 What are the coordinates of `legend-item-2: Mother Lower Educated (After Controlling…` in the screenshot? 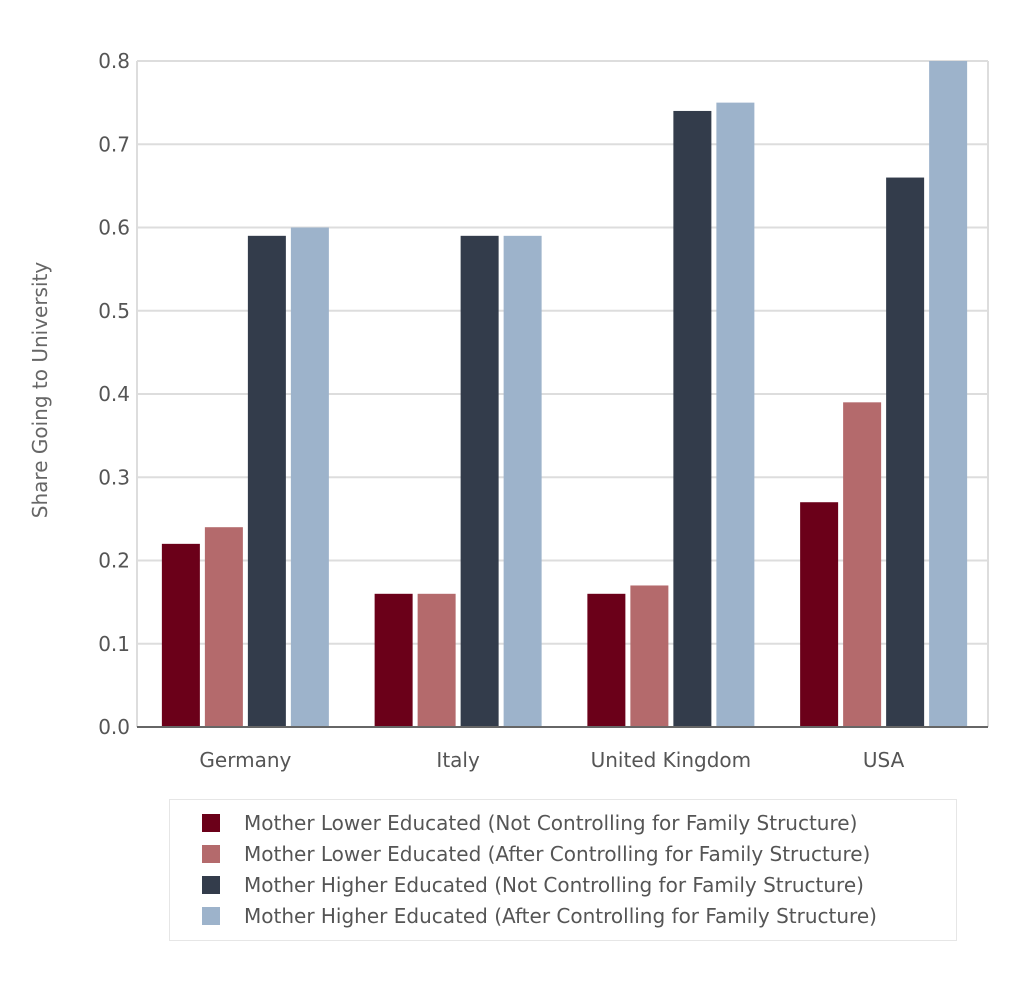 It's located at (536, 854).